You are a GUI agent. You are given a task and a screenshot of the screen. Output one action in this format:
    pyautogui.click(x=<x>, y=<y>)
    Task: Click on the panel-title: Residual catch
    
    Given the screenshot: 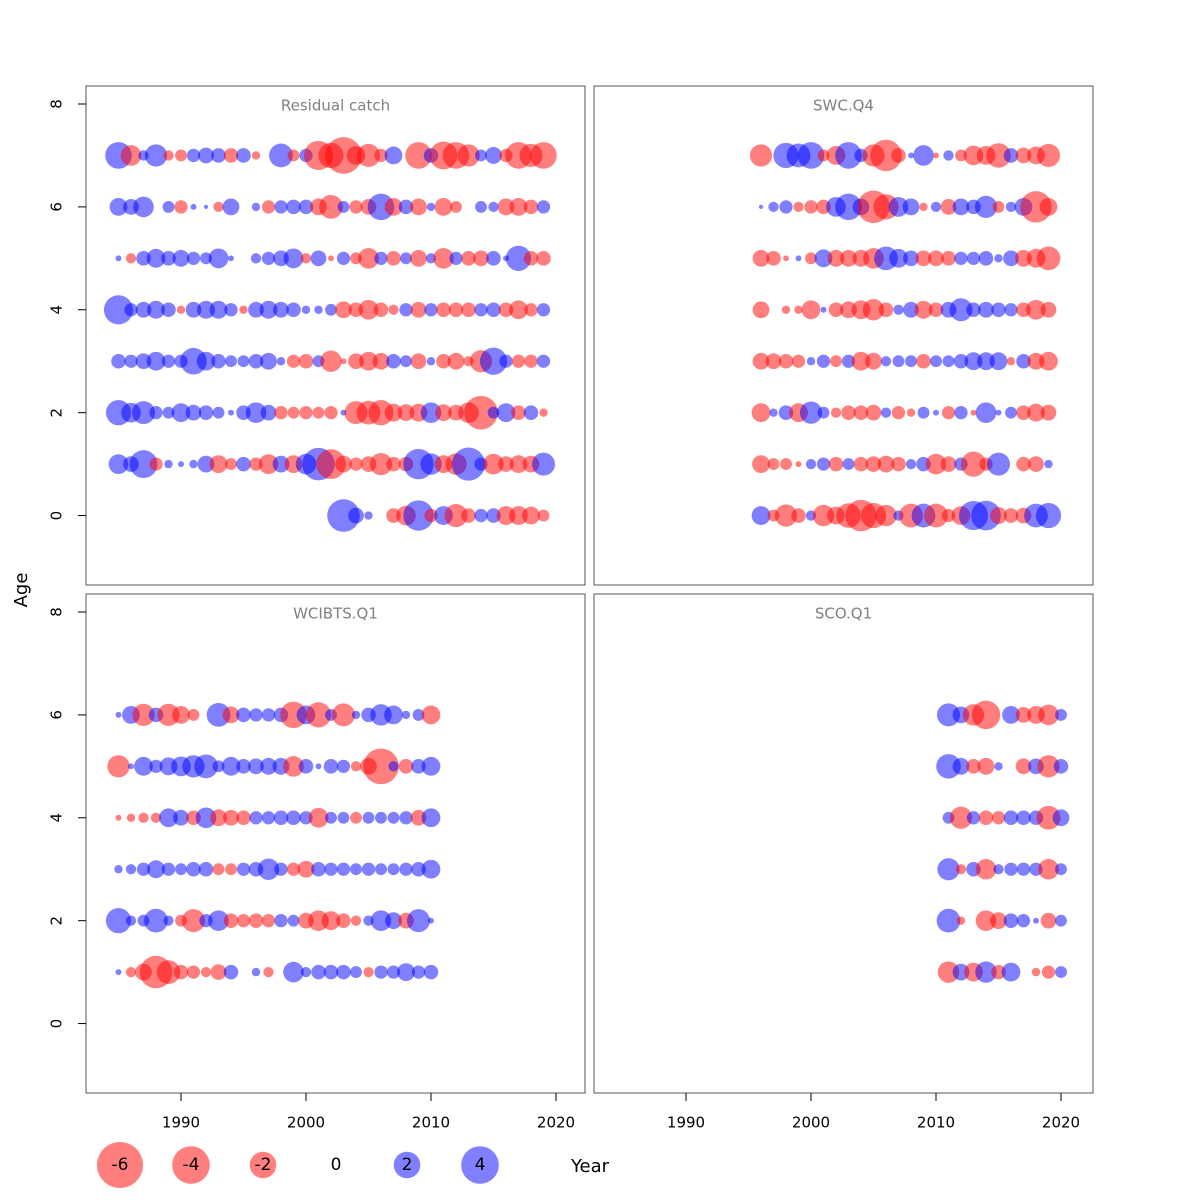 What is the action you would take?
    pyautogui.click(x=335, y=106)
    